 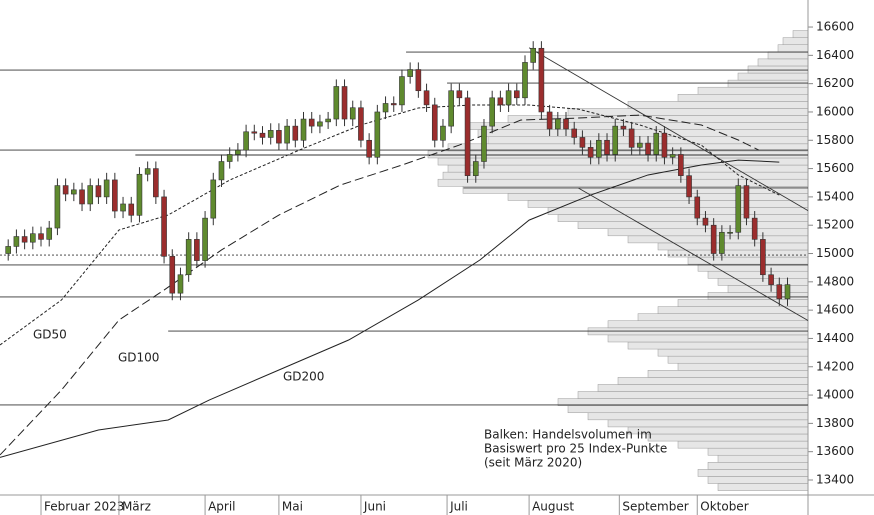 What do you see at coordinates (835, 196) in the screenshot?
I see `y-tick-label: 15400` at bounding box center [835, 196].